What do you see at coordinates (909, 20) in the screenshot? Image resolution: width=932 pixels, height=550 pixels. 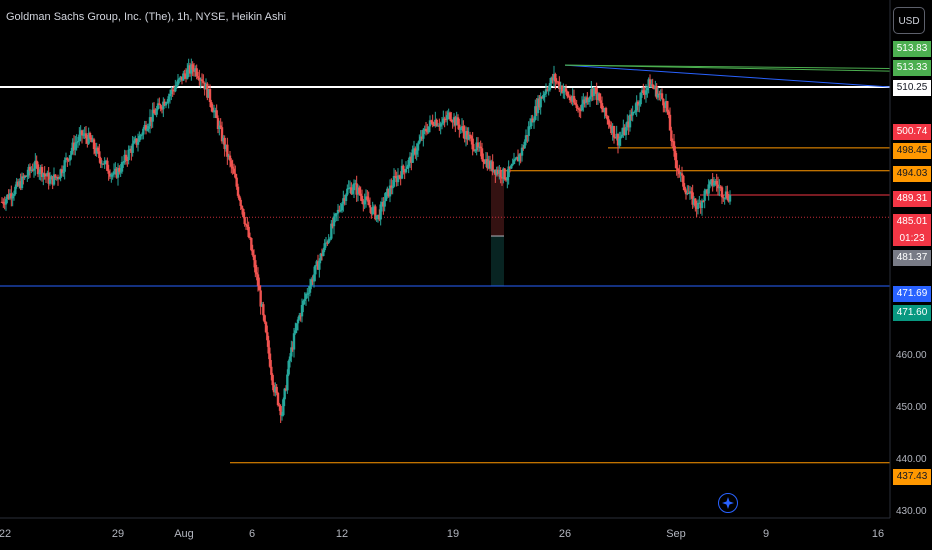 I see `currency-button: USD` at bounding box center [909, 20].